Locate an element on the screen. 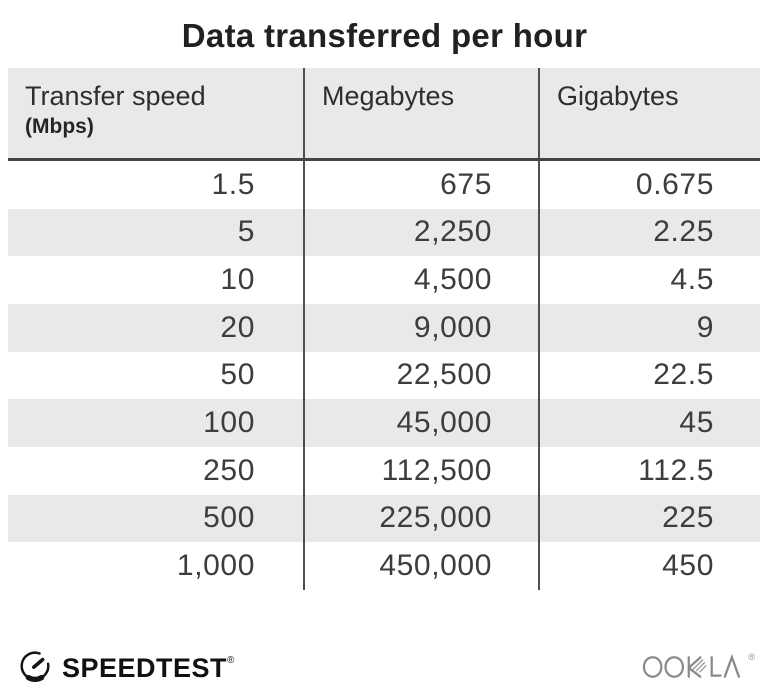 This screenshot has height=698, width=769. ookla-trademark: ® is located at coordinates (751, 656).